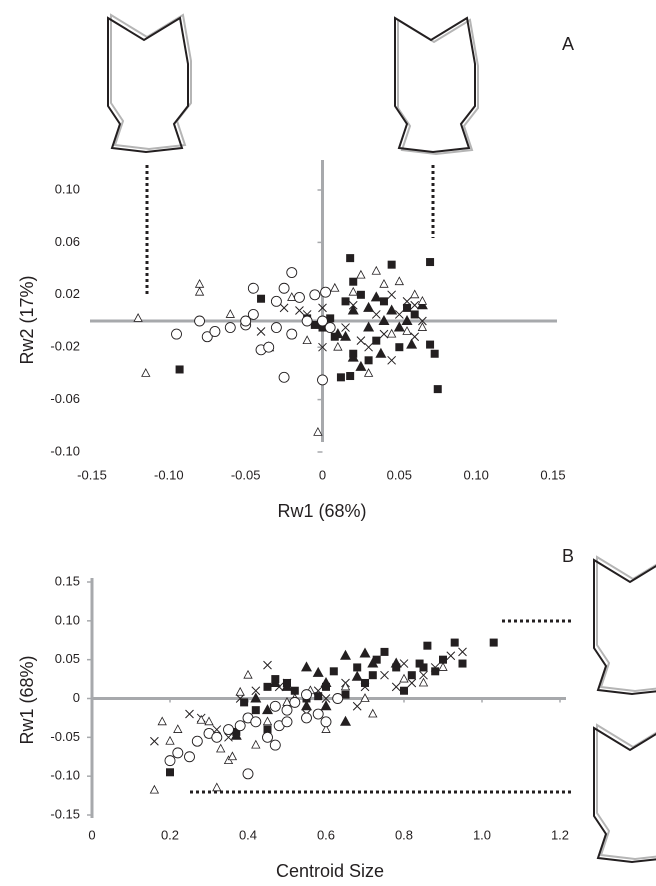 The width and height of the screenshot is (656, 886). I want to click on x-tick-label: -0.05, so click(246, 474).